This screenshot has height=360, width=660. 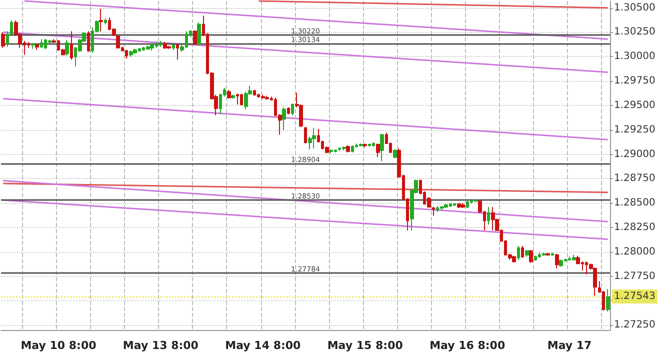 I want to click on x-tick-label: May 17, so click(x=569, y=345).